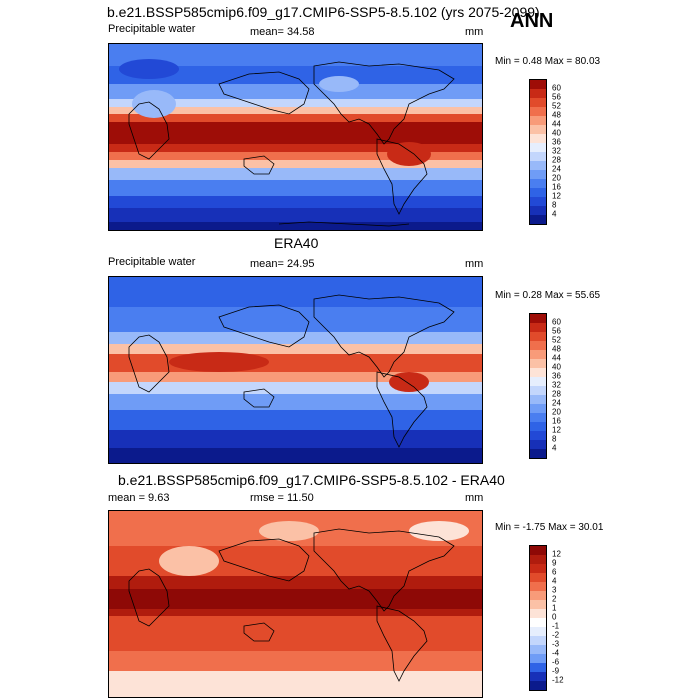 This screenshot has width=700, height=700. Describe the element at coordinates (556, 626) in the screenshot. I see `cbar-label: -1` at that location.